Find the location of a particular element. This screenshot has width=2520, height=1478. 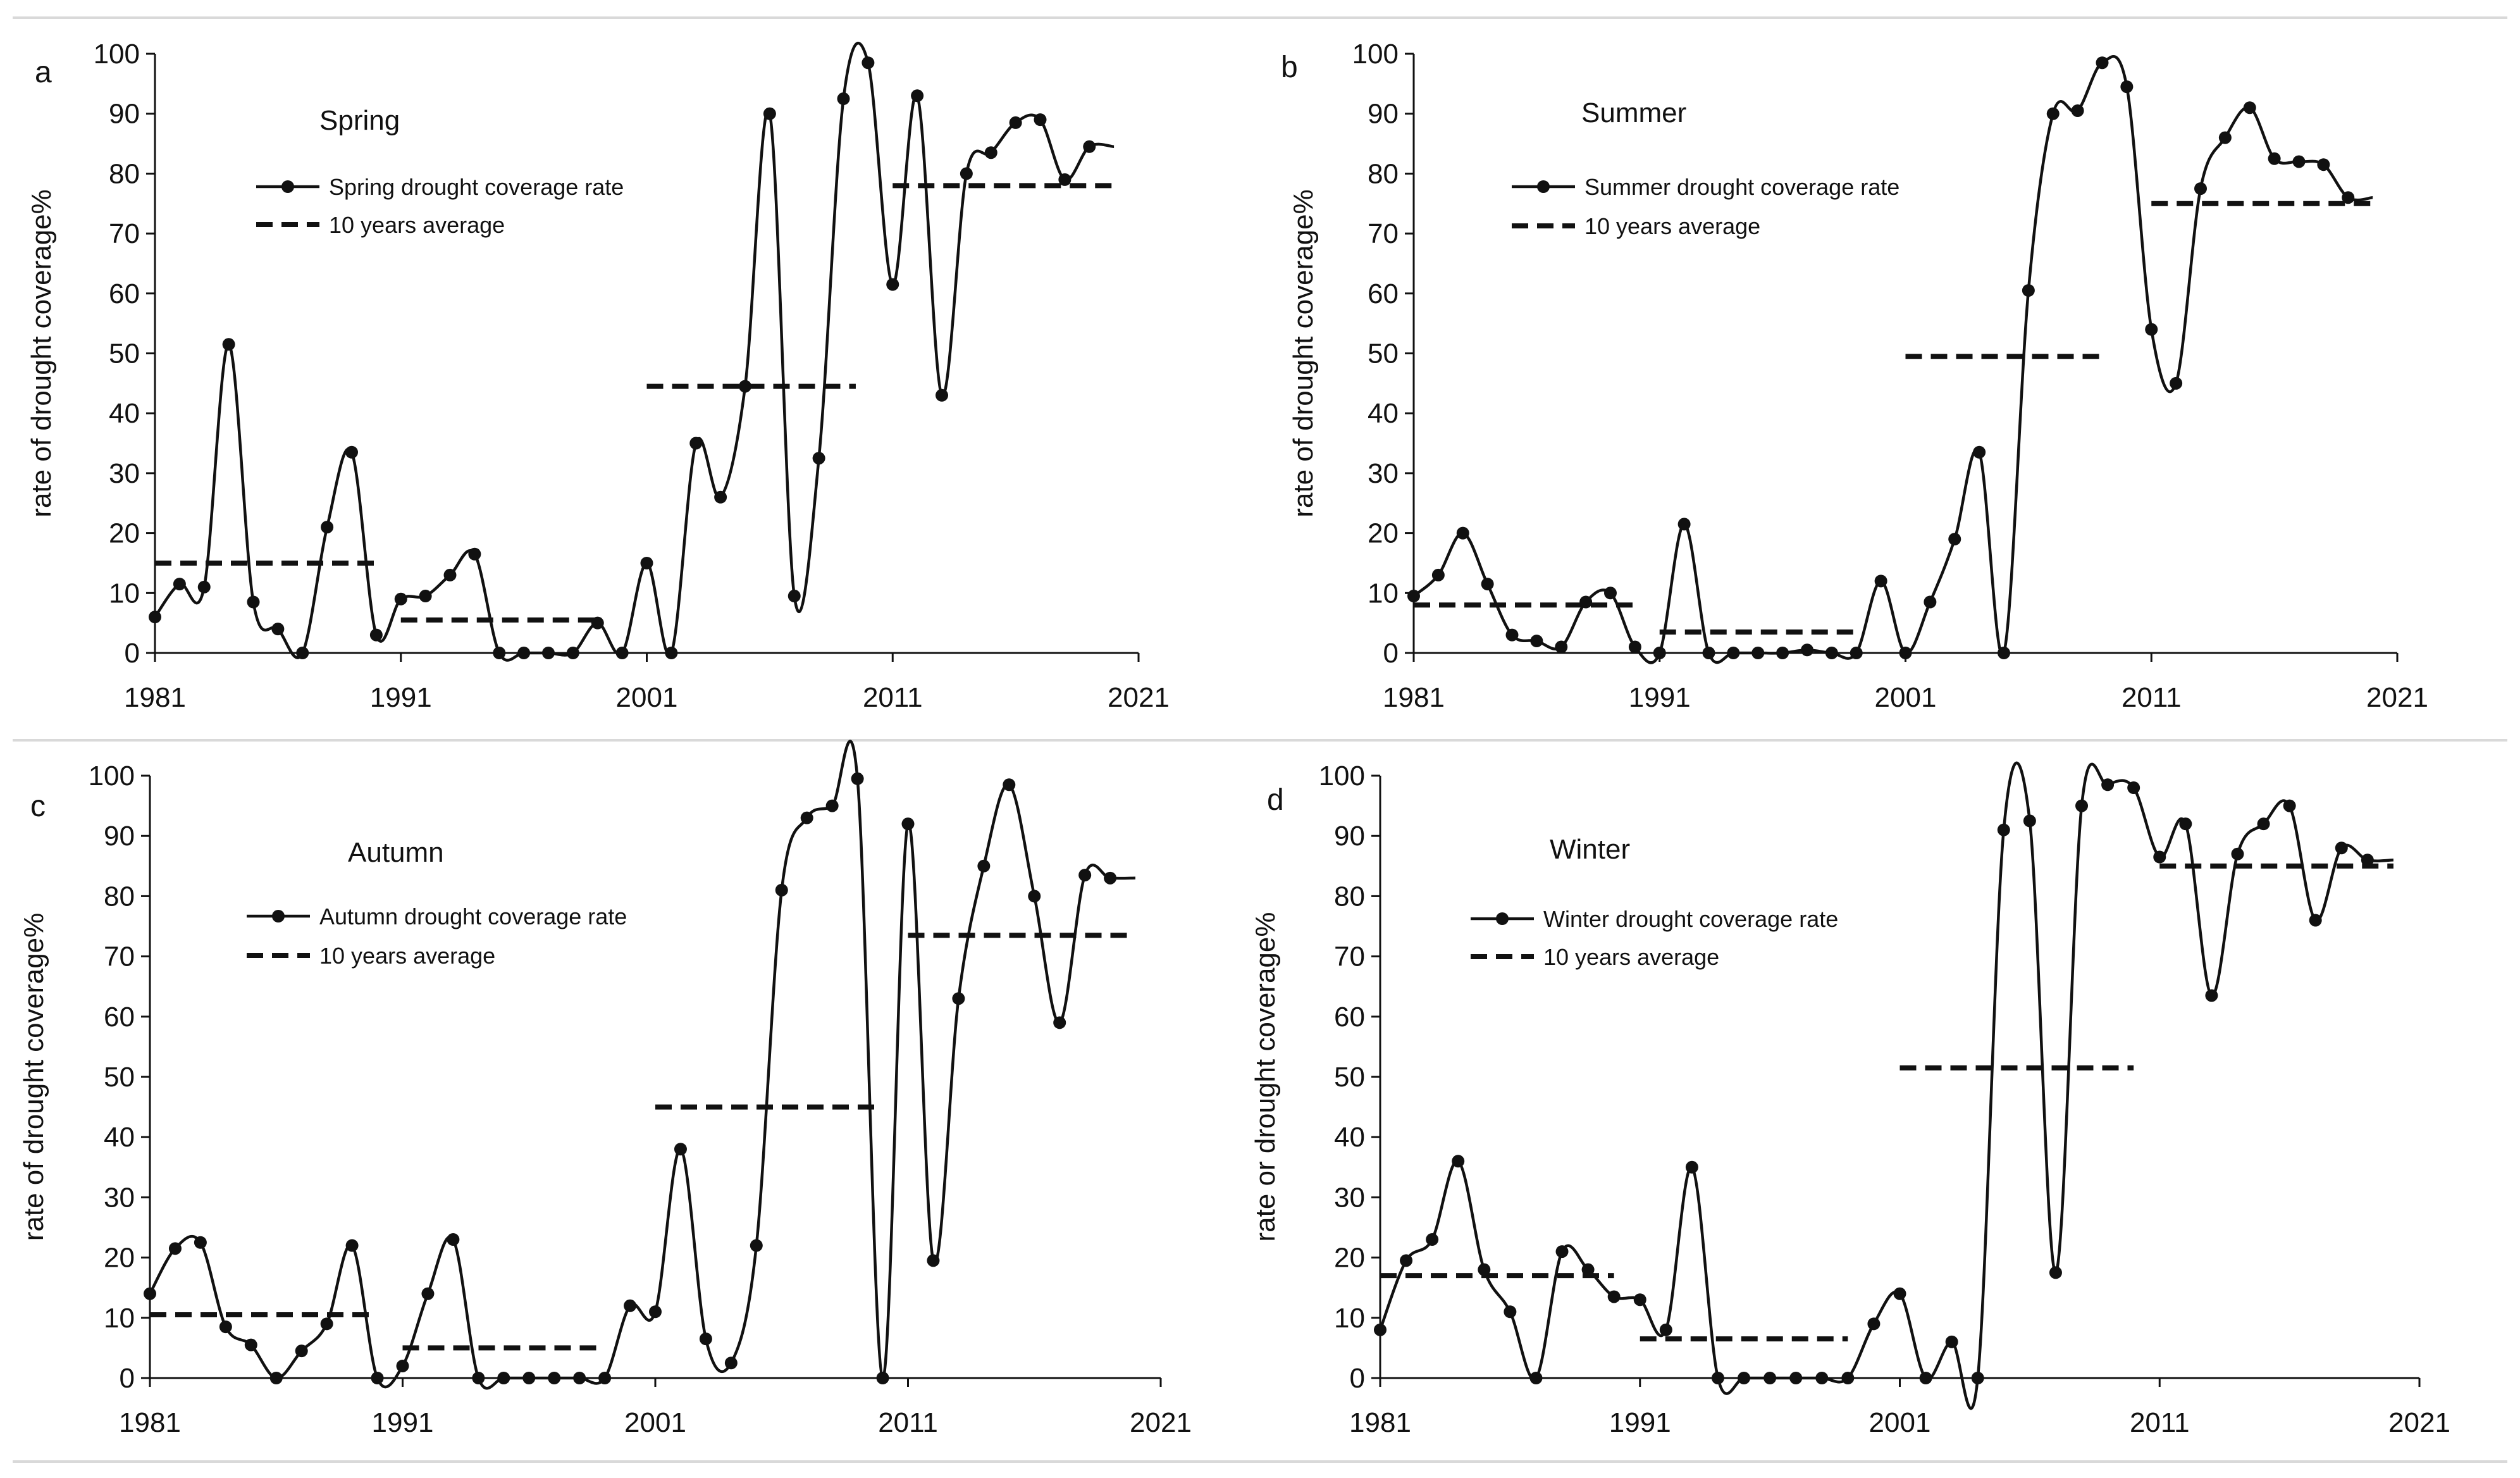

y-tick-label: 30 is located at coordinates (1349, 1197).